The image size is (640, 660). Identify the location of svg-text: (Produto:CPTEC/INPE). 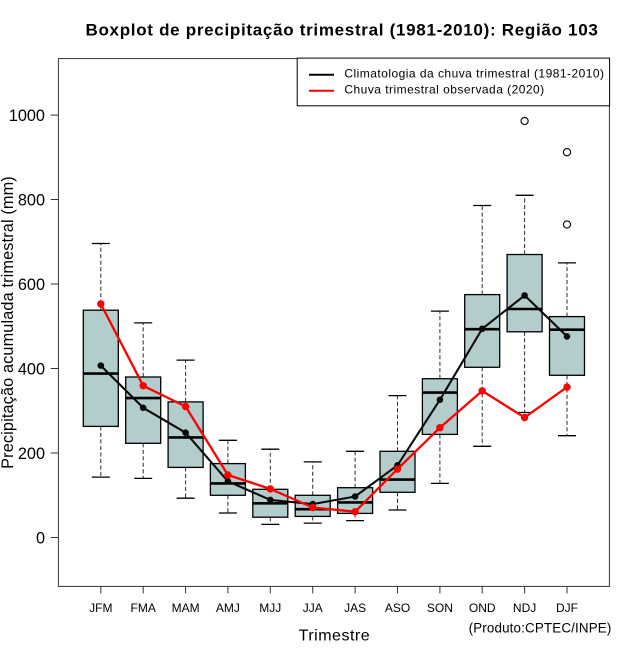
(540, 627).